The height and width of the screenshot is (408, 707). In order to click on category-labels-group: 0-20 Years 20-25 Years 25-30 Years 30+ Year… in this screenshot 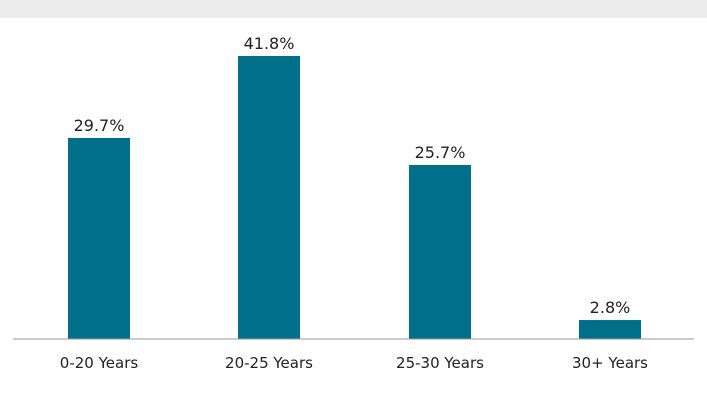, I will do `click(354, 363)`.